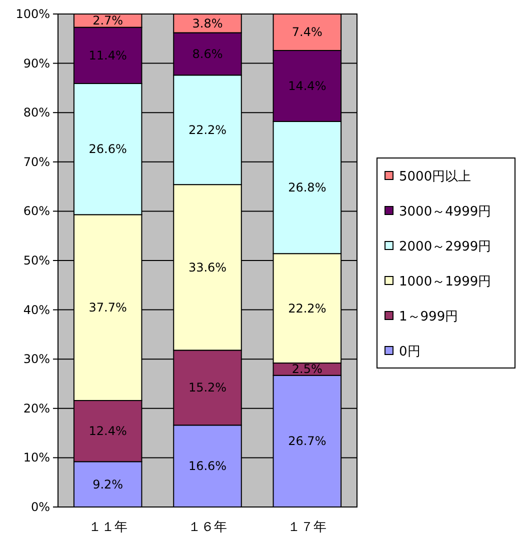 The height and width of the screenshot is (544, 521). I want to click on legend-label: 1000～1999円, so click(445, 282).